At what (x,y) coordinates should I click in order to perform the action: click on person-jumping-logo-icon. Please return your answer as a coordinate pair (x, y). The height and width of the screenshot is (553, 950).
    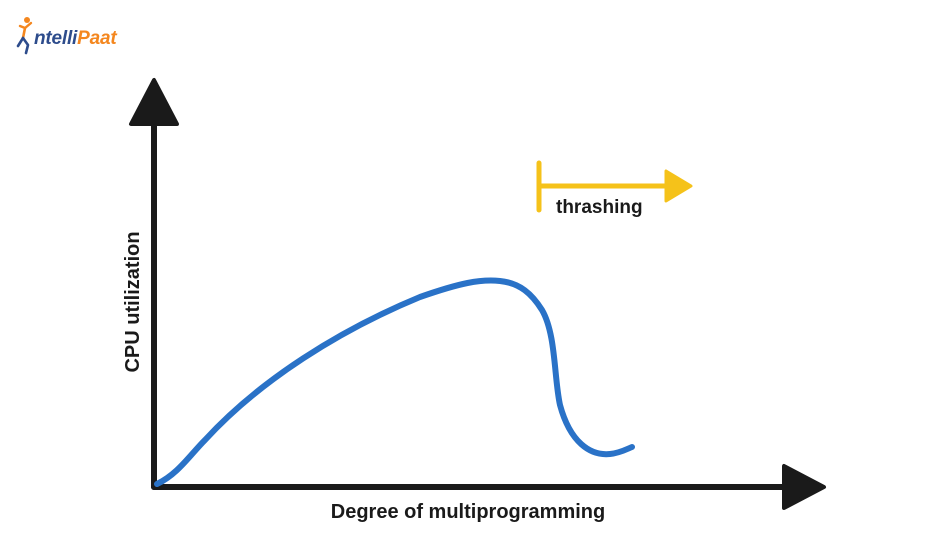
    Looking at the image, I should click on (24, 36).